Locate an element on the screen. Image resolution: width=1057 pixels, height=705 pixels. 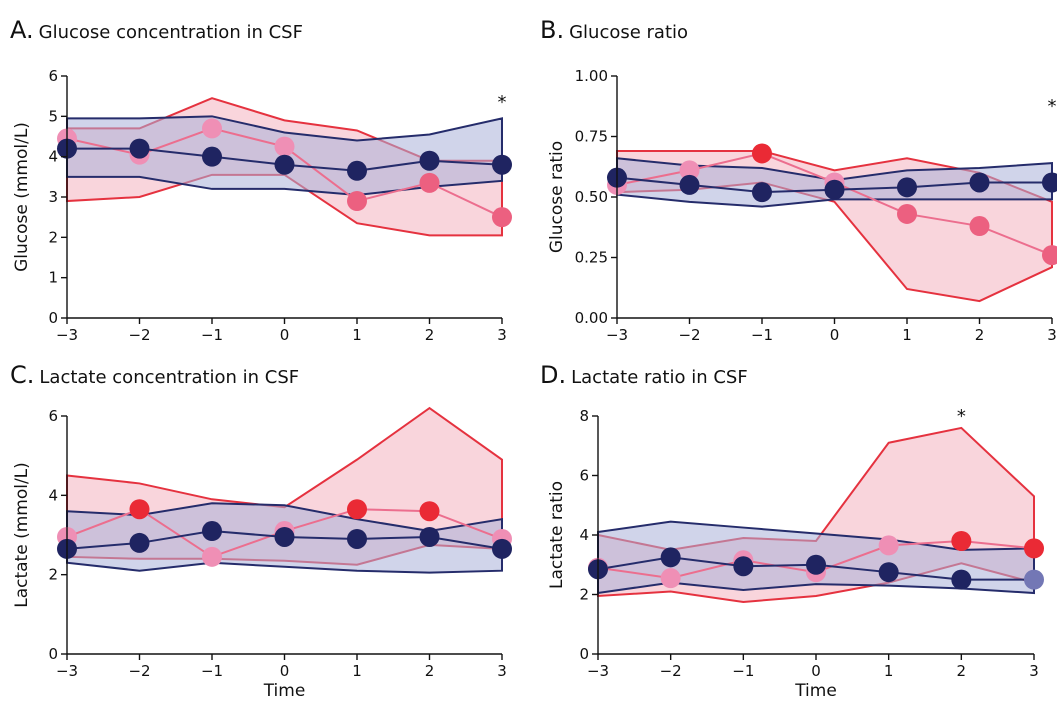
panel-title-letter: B. is located at coordinates (552, 30).